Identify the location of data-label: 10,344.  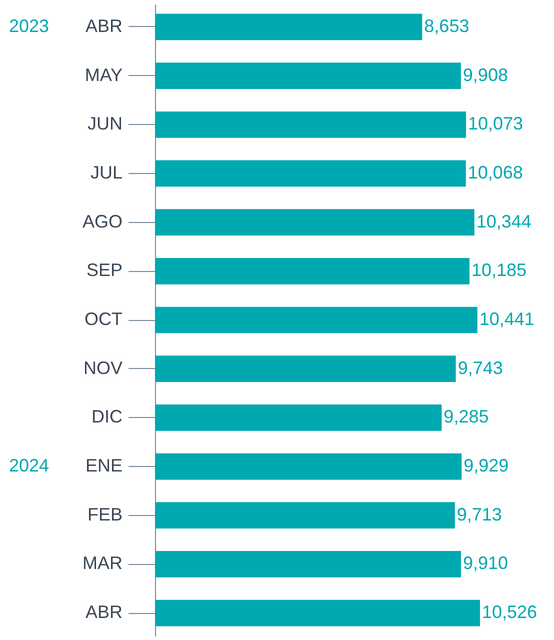
(504, 221).